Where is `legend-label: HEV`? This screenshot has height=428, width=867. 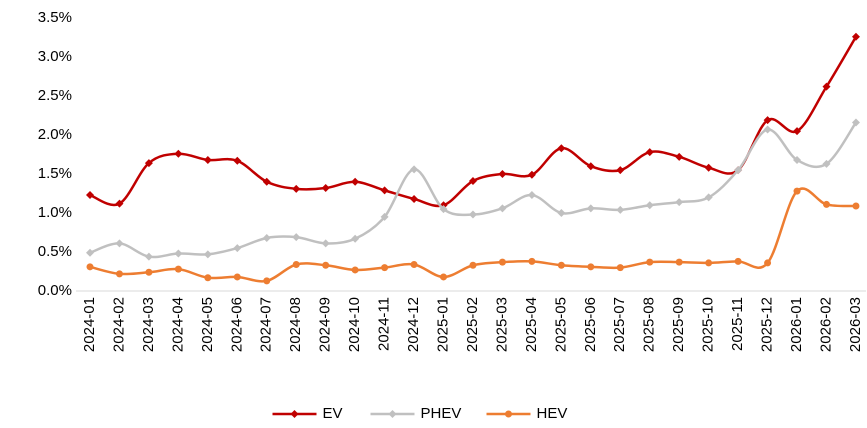
legend-label: HEV is located at coordinates (552, 413).